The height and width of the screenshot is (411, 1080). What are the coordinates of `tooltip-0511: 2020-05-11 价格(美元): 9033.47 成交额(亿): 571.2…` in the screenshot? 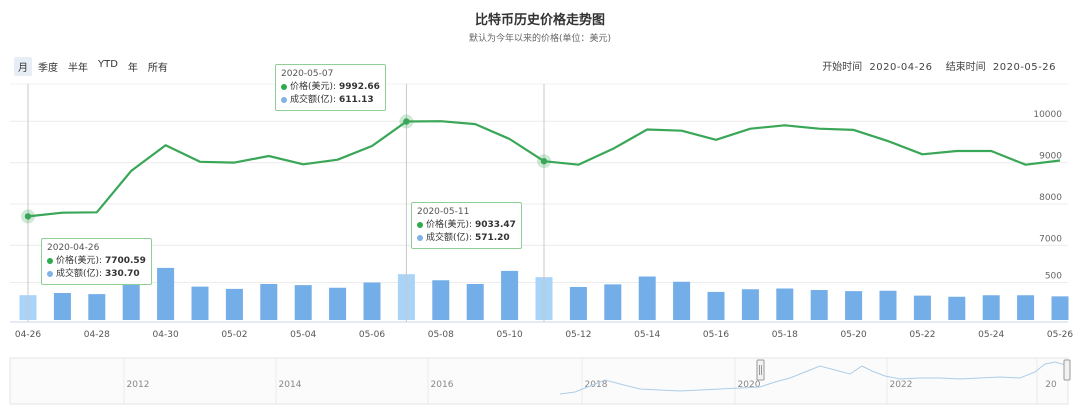 It's located at (466, 225).